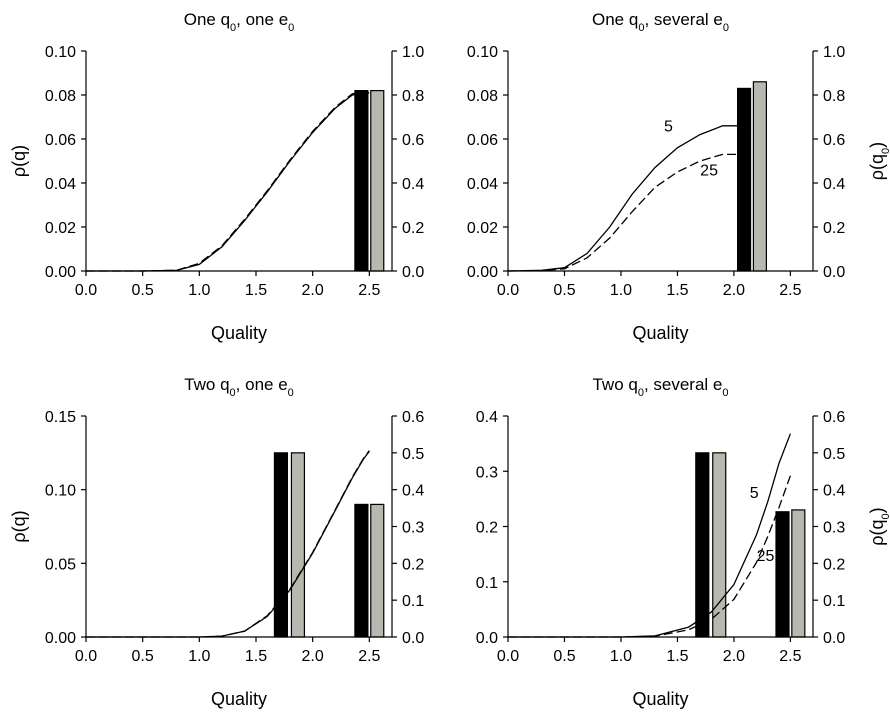 This screenshot has height=718, width=890. What do you see at coordinates (487, 472) in the screenshot?
I see `y-tick-label: 0.3` at bounding box center [487, 472].